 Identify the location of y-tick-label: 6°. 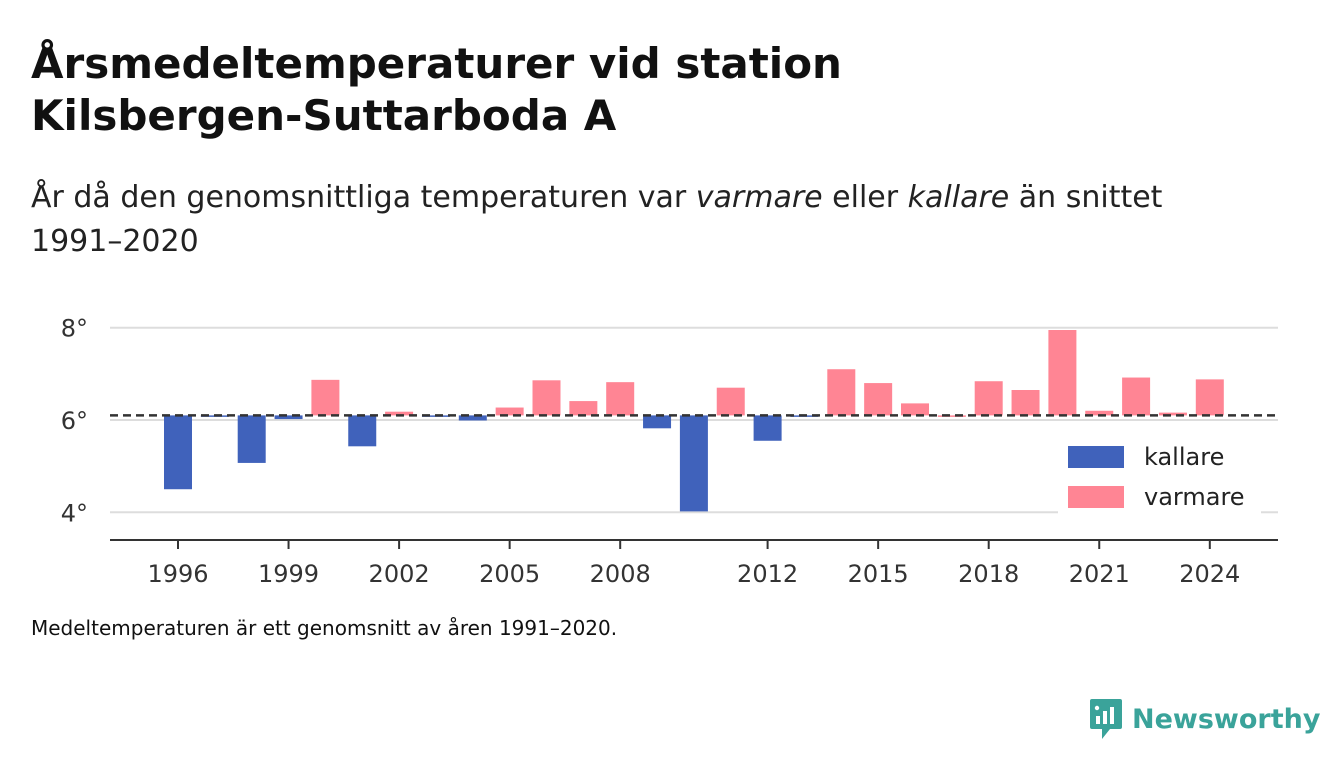
(74, 421).